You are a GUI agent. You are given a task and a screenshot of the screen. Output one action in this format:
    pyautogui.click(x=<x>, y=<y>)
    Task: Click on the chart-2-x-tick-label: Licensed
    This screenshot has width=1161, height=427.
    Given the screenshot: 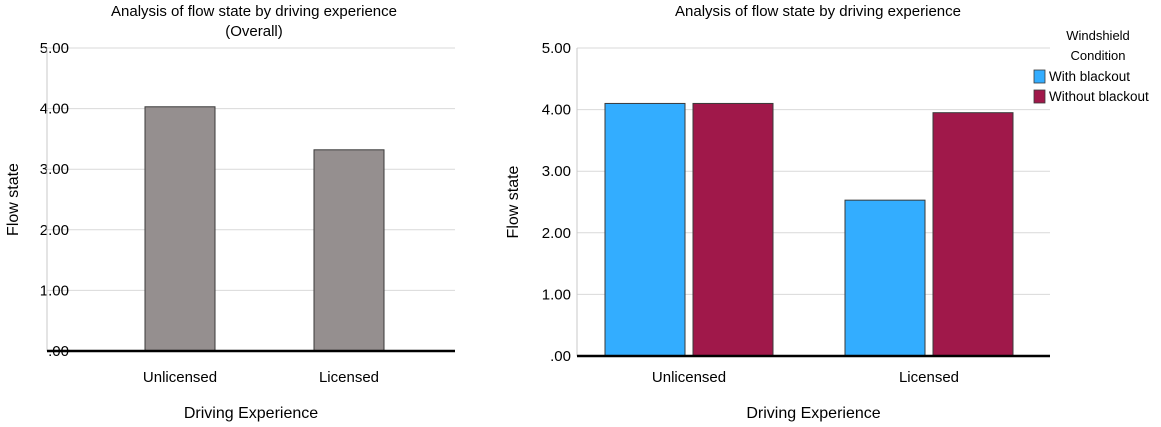 What is the action you would take?
    pyautogui.click(x=929, y=377)
    